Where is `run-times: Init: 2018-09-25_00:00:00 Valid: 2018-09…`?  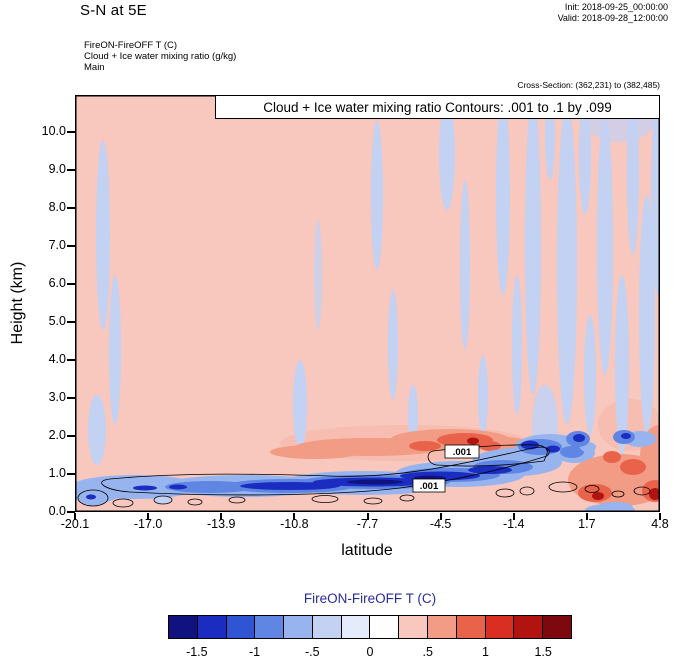 run-times: Init: 2018-09-25_00:00:00 Valid: 2018-09… is located at coordinates (613, 13).